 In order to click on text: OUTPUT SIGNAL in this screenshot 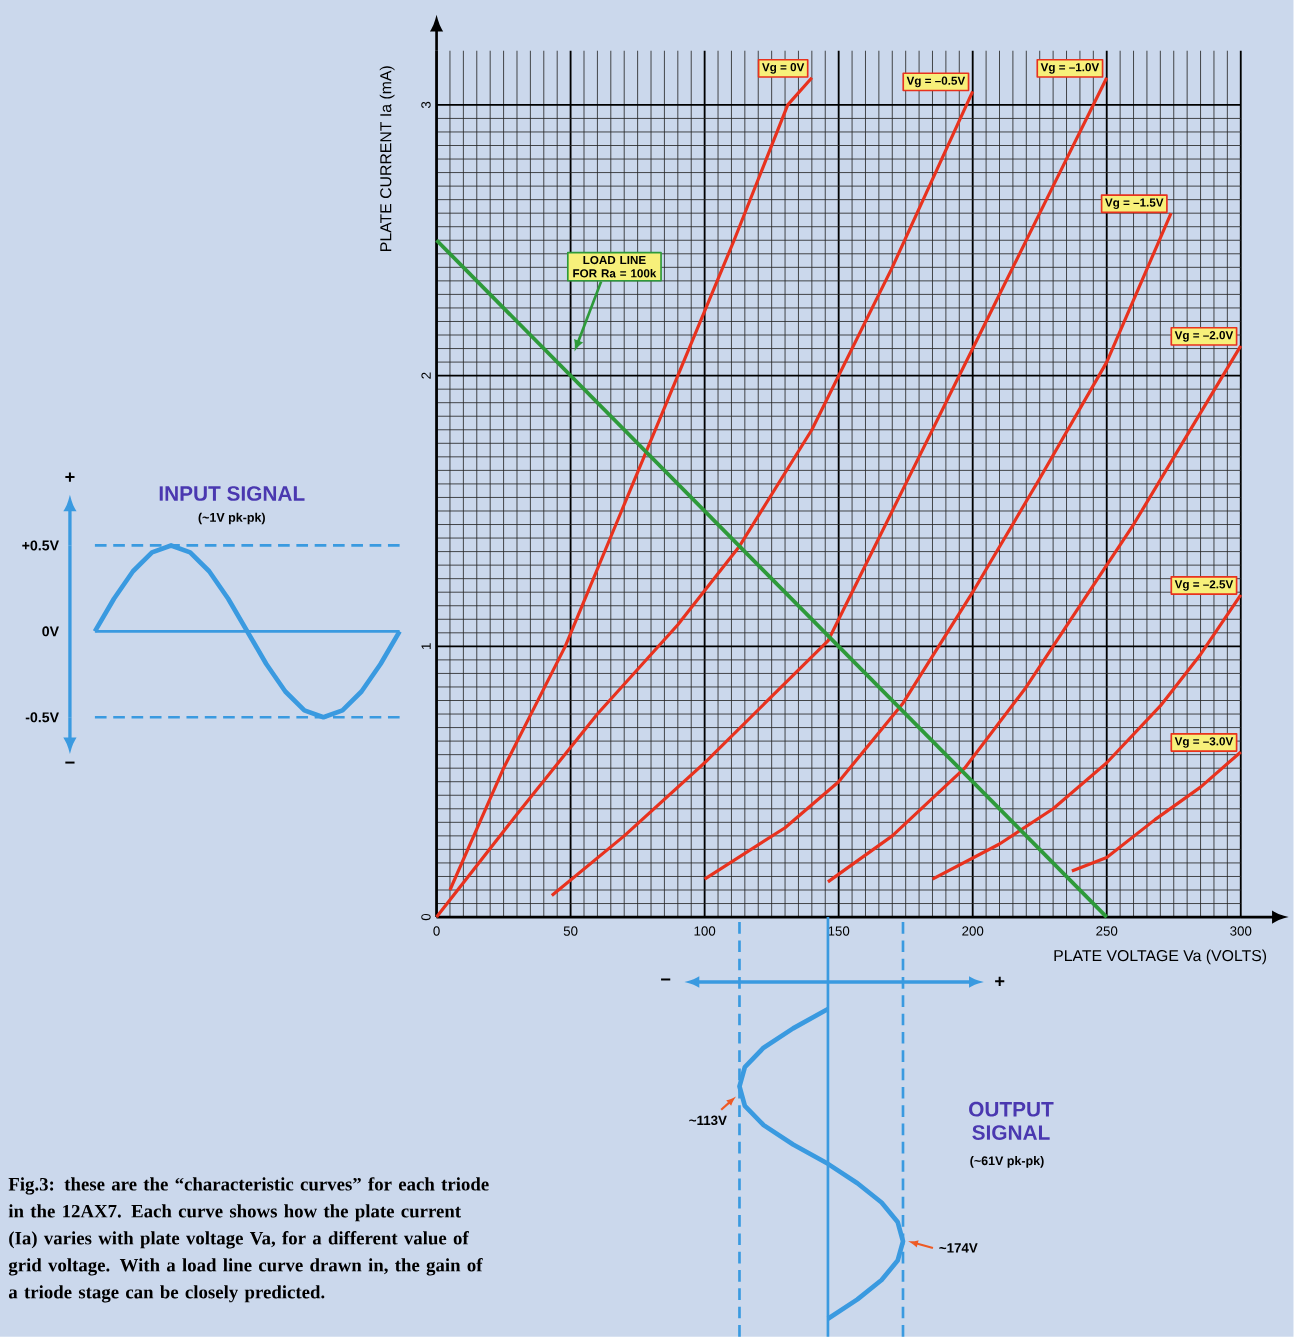, I will do `click(1011, 1120)`.